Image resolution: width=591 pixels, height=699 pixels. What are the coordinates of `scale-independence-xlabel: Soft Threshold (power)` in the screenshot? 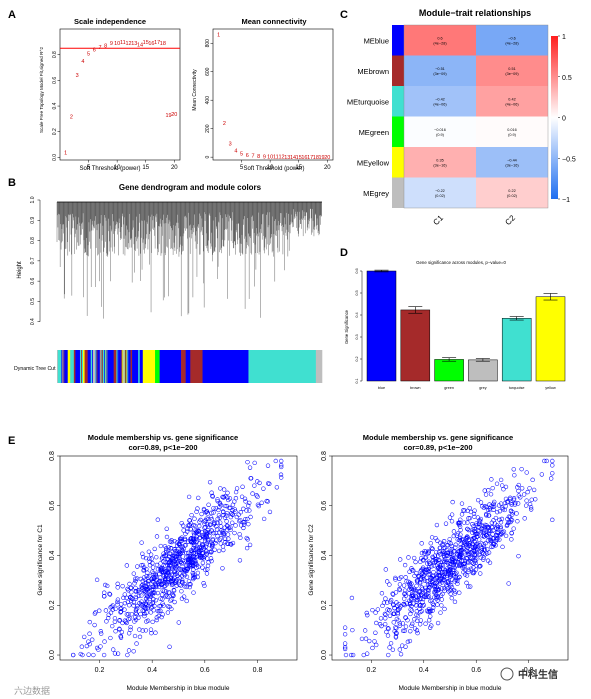 It's located at (110, 169).